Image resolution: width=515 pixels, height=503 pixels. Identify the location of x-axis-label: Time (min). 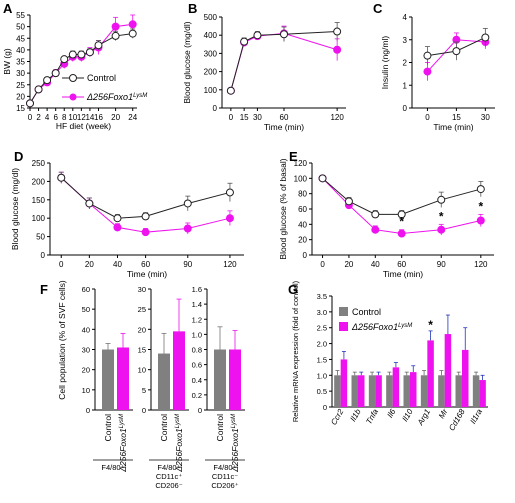
(453, 127).